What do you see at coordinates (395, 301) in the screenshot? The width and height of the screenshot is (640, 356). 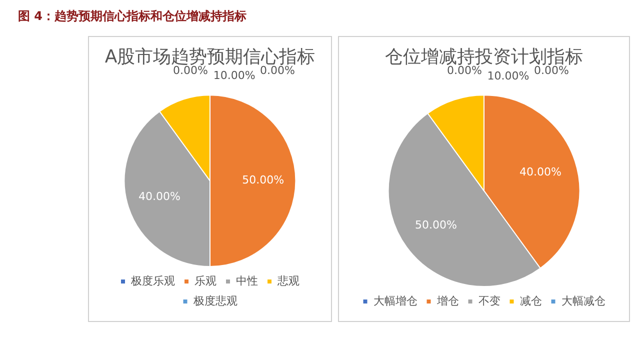 I see `legend-label: 大幅增仓` at bounding box center [395, 301].